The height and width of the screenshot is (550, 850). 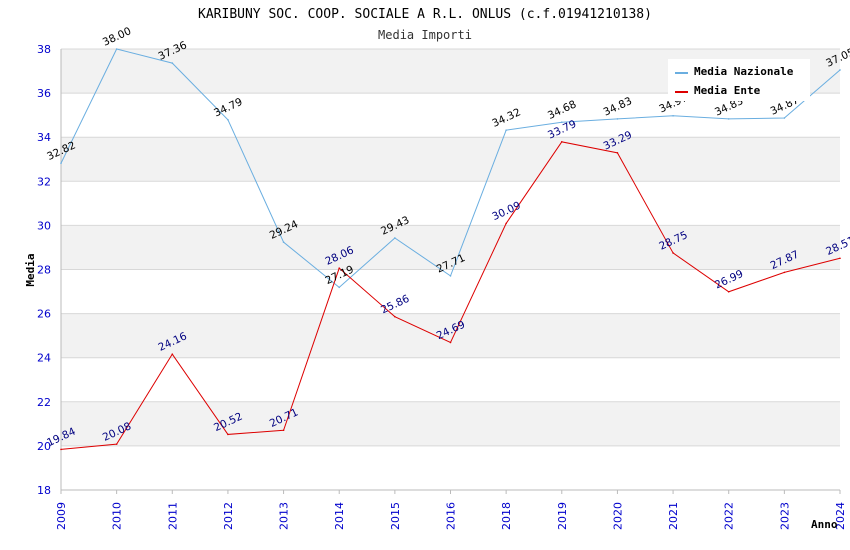 I want to click on y-tick-label: 28, so click(x=44, y=270).